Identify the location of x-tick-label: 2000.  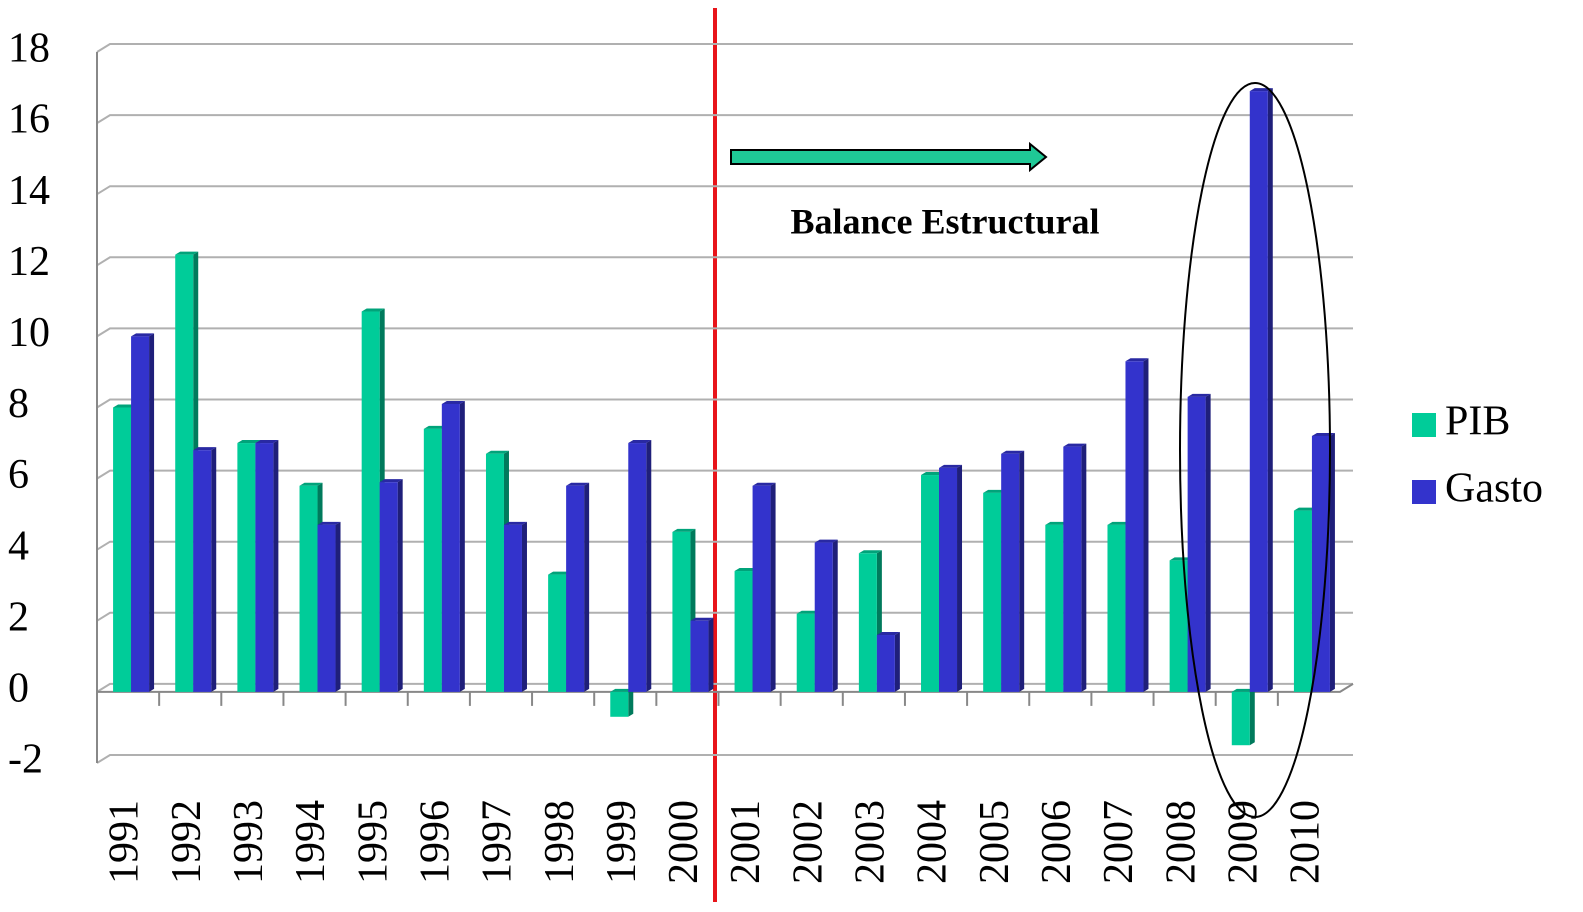
(684, 842).